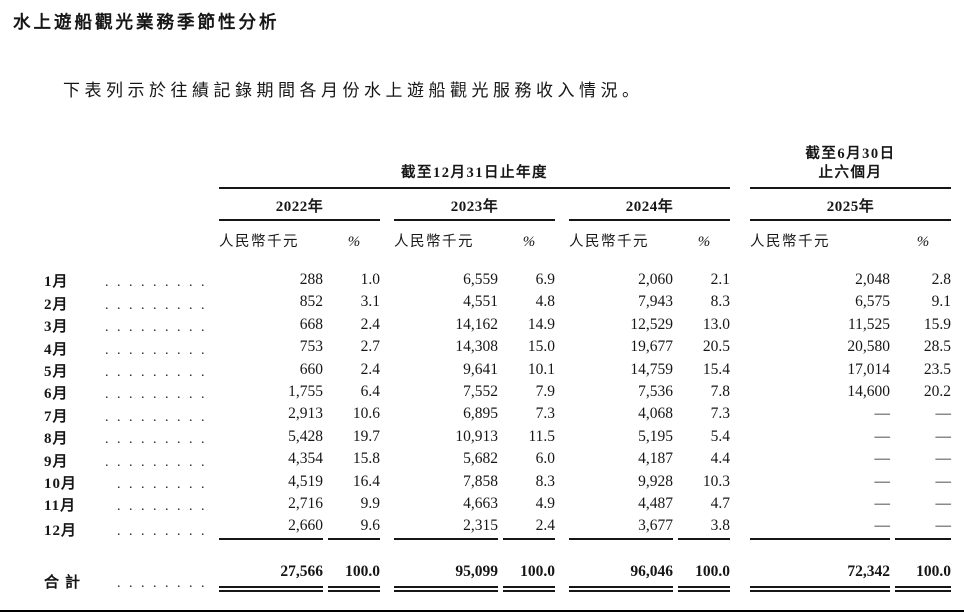 Image resolution: width=964 pixels, height=613 pixels. I want to click on amount-value: 5,682, so click(480, 459).